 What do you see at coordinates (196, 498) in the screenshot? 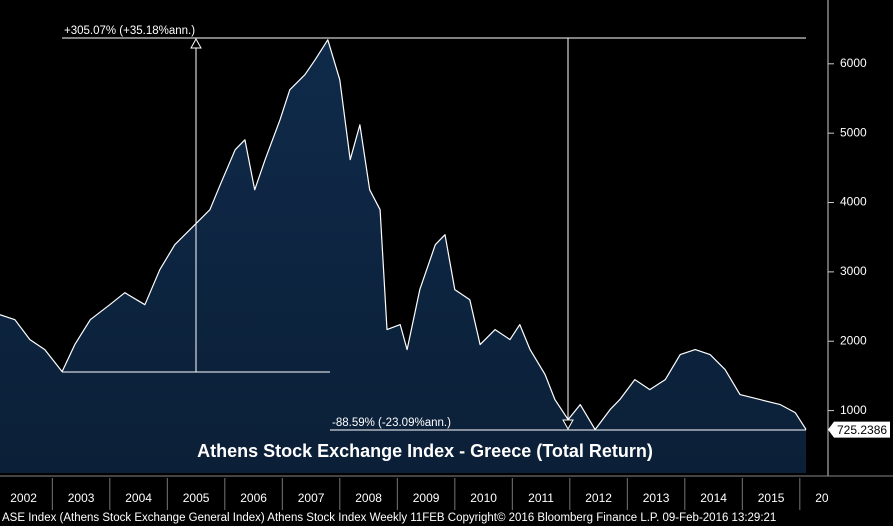
I see `x-tick-label: 2005` at bounding box center [196, 498].